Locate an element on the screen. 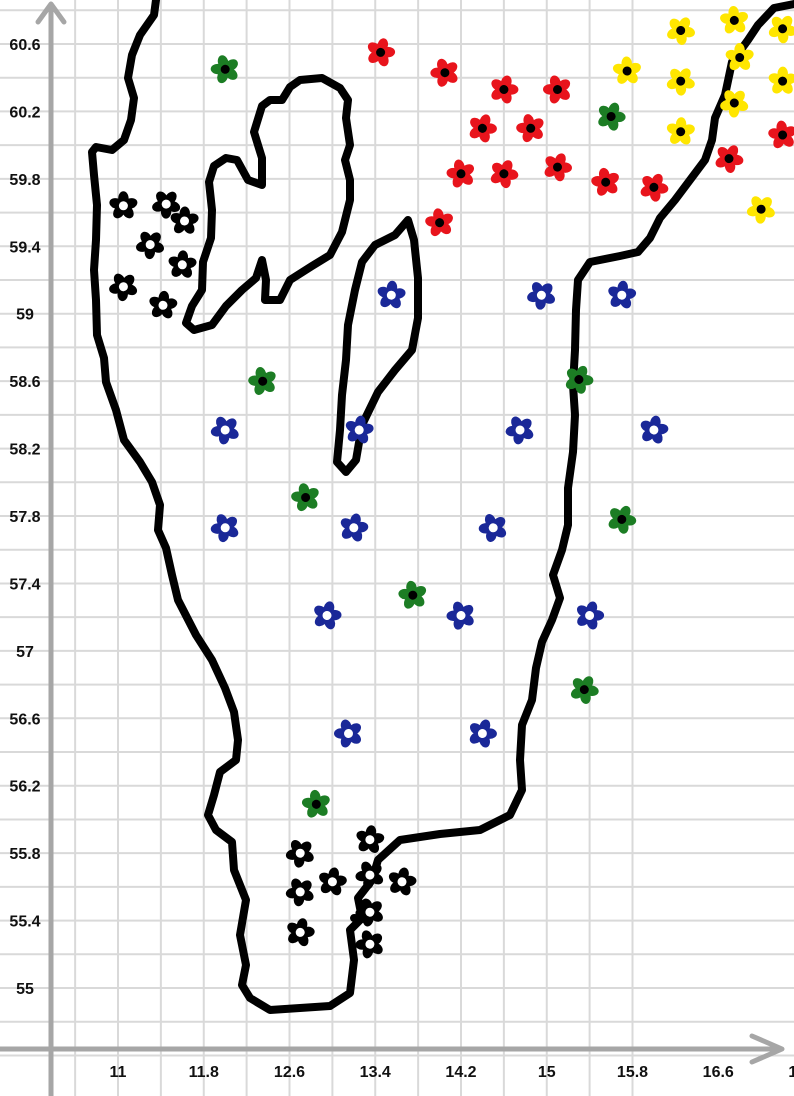 The width and height of the screenshot is (794, 1096). x-tick-label: 14.2 is located at coordinates (460, 1072).